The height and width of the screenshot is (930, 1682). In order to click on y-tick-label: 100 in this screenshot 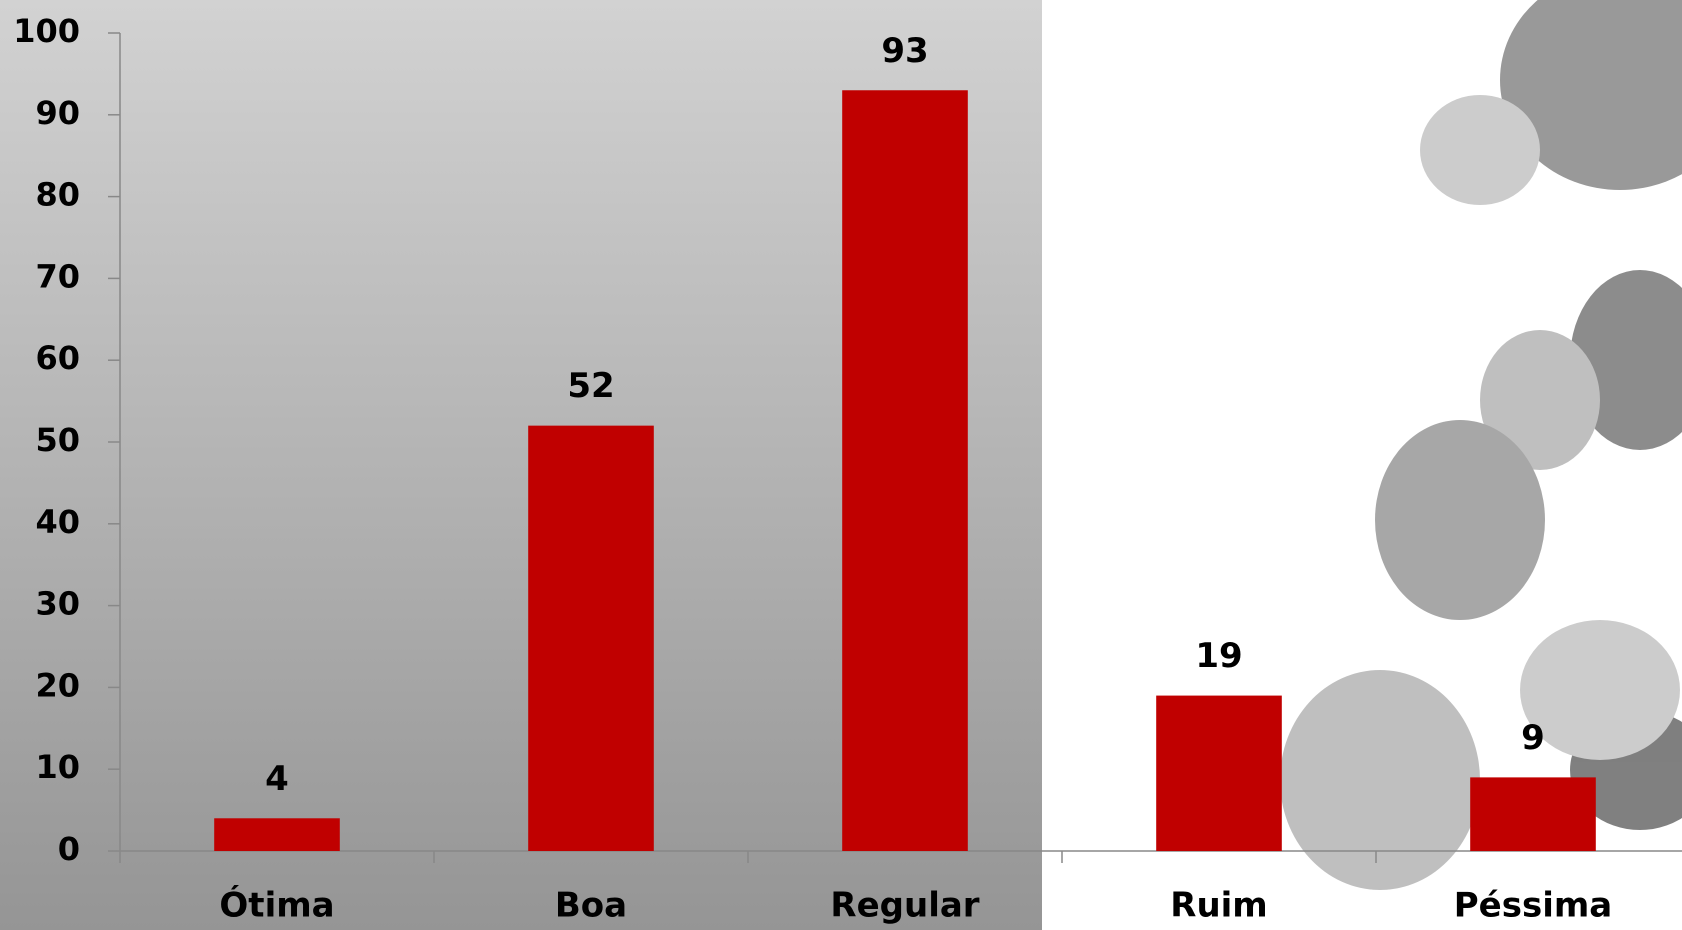, I will do `click(46, 31)`.